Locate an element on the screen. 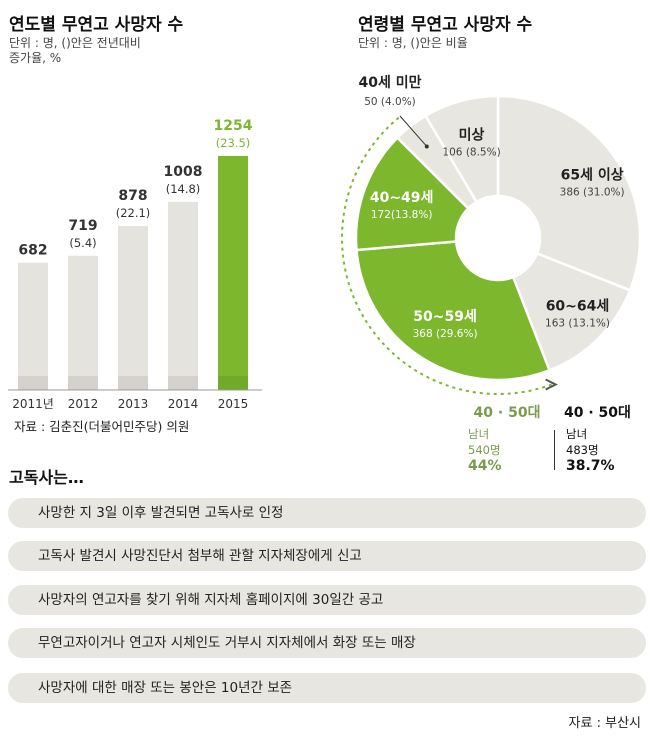 Image resolution: width=655 pixels, height=747 pixels. bar-category-label: 2012 is located at coordinates (83, 404).